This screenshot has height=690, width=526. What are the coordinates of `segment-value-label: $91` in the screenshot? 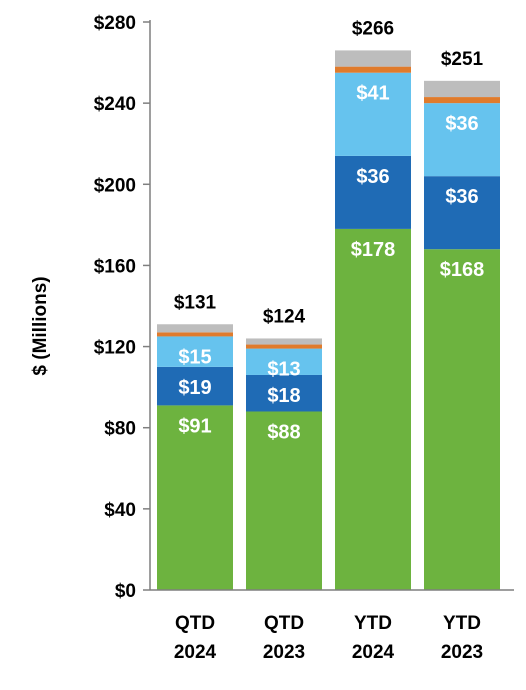 It's located at (194, 426).